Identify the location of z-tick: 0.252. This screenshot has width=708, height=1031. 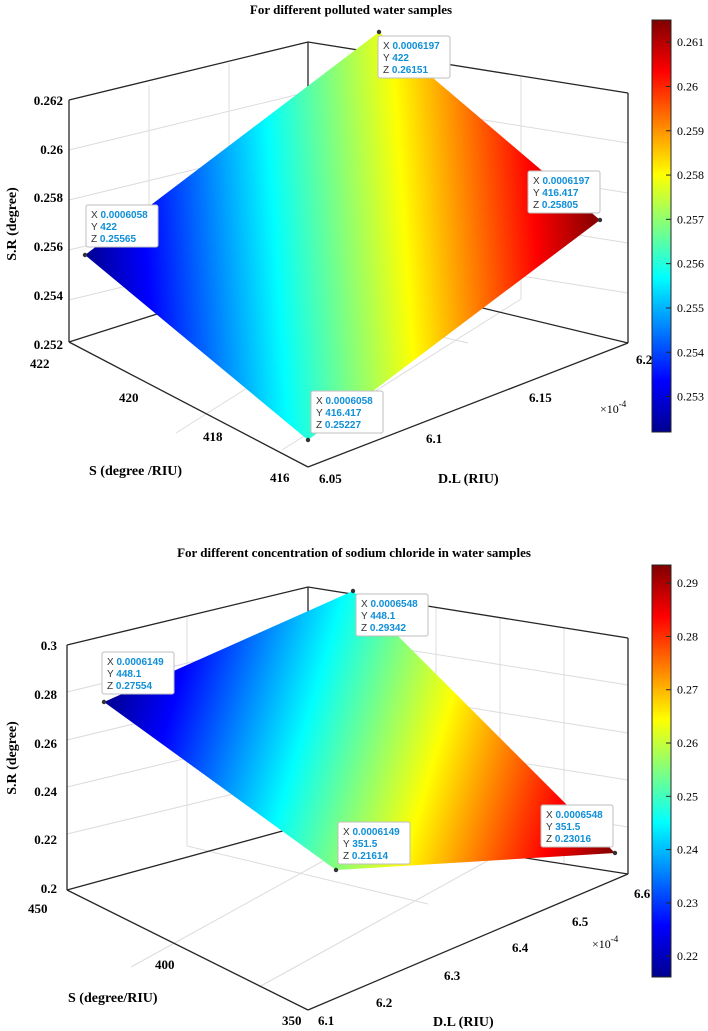
(48, 344).